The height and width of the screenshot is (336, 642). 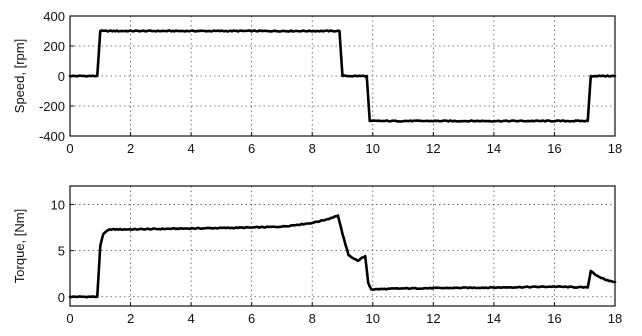 I want to click on speed-y-axis-label: Speed, [rpm], so click(x=19, y=76).